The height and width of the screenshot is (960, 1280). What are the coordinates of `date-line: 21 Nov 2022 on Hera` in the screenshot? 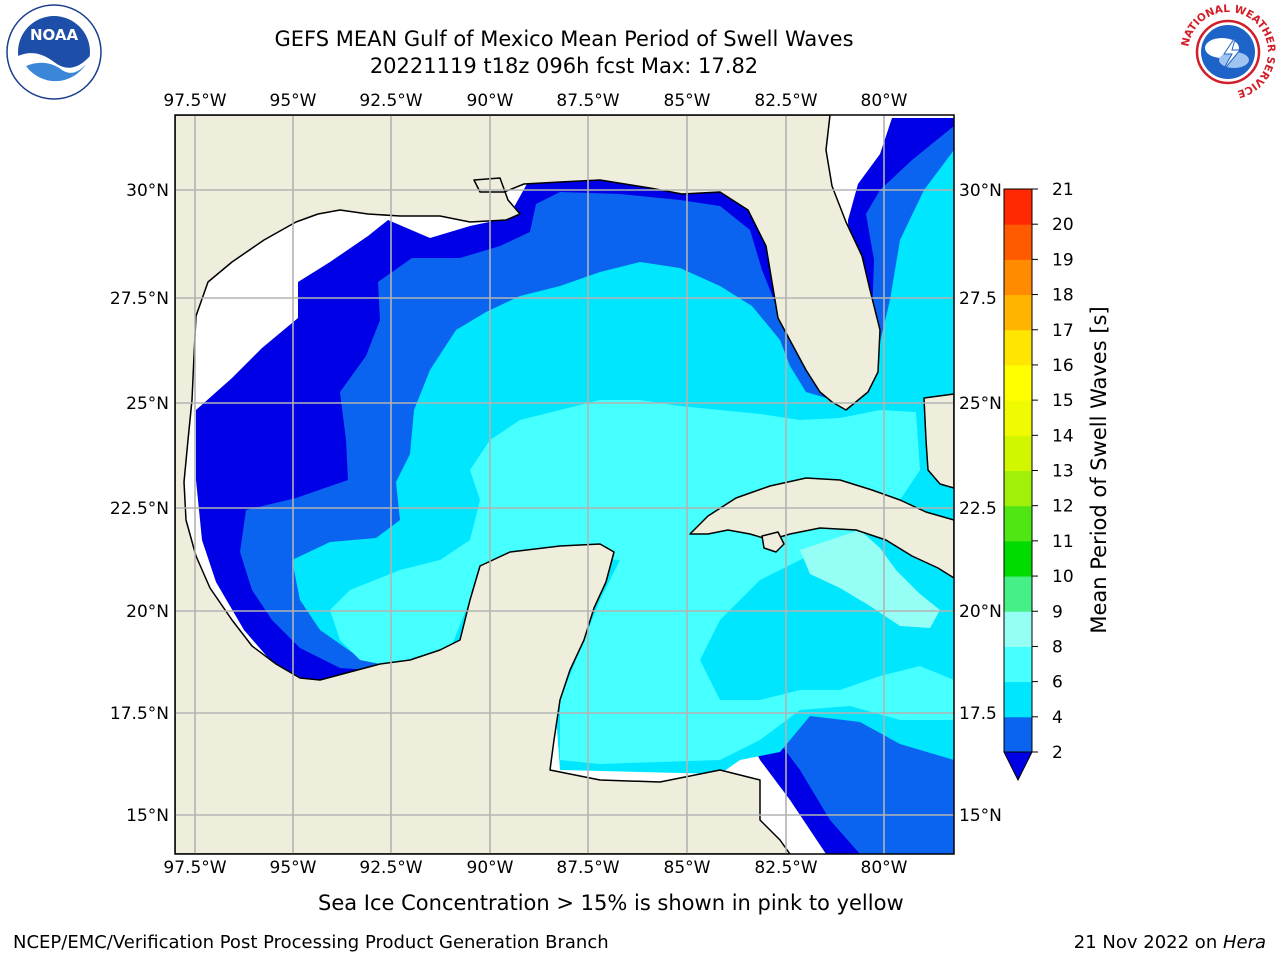 It's located at (1170, 942).